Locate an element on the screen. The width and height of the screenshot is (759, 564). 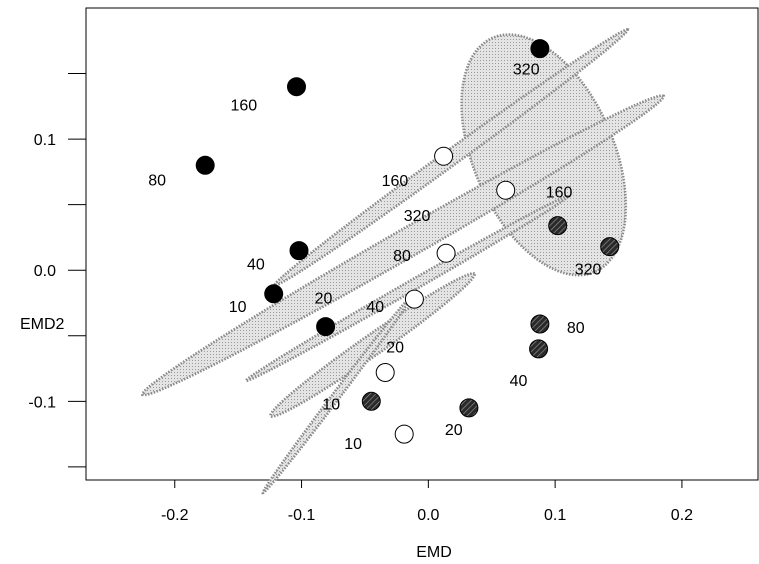
point-label-hatched-160: 160 is located at coordinates (559, 193).